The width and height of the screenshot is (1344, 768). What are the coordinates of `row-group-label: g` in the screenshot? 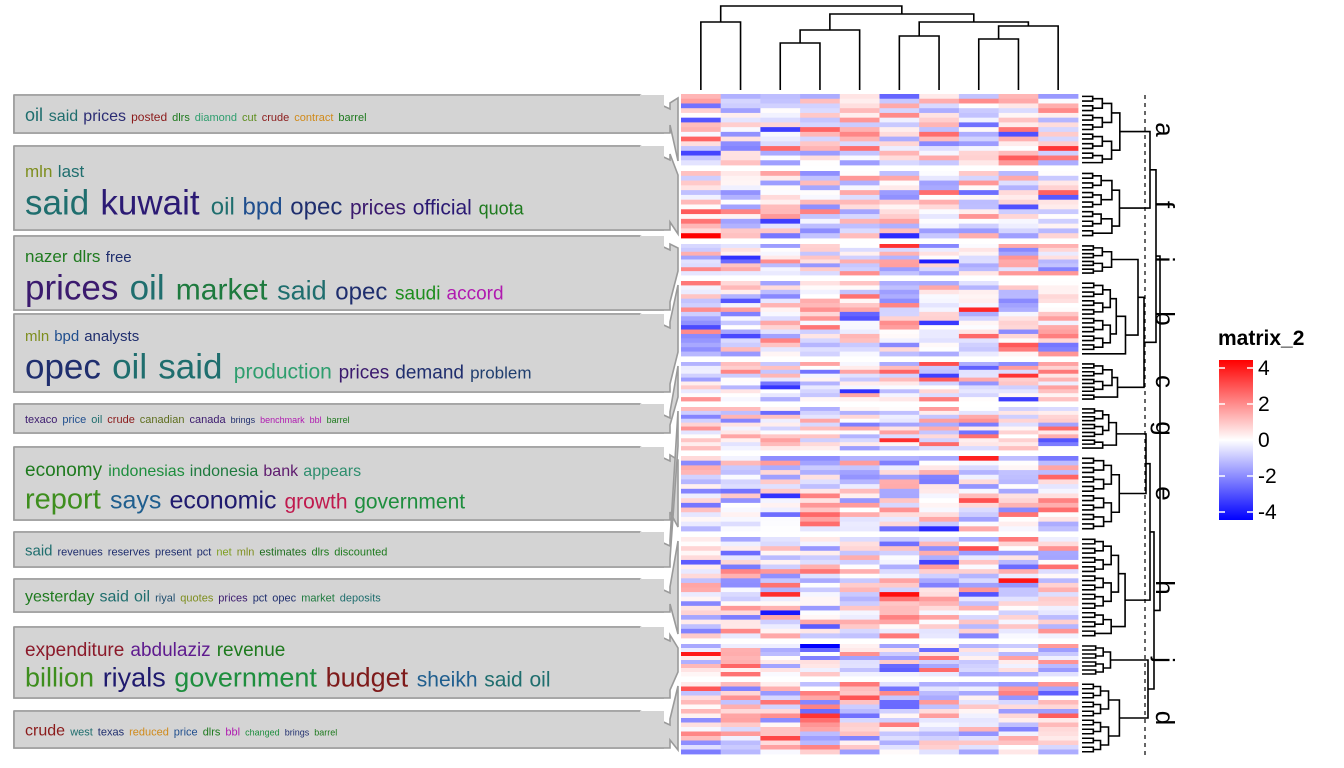 It's located at (1165, 428).